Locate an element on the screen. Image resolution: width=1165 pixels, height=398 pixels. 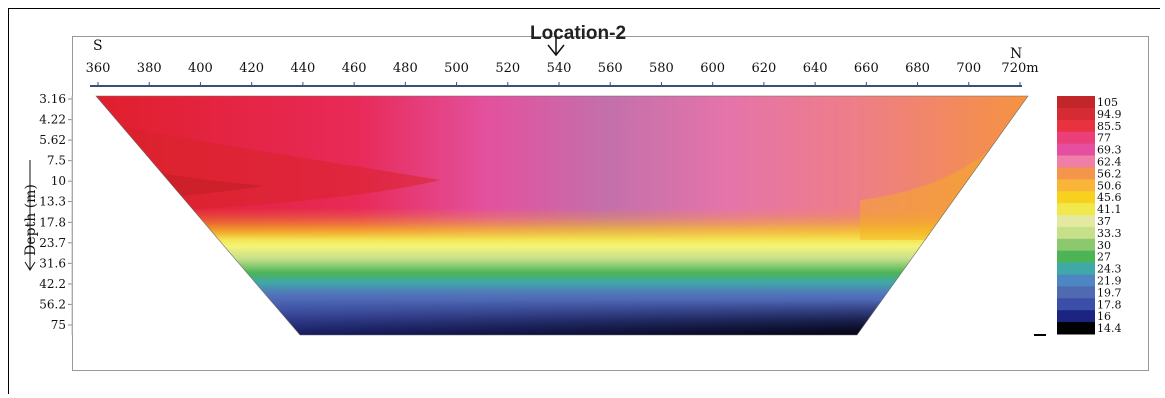
colorbar-label: 41.1 is located at coordinates (1109, 209).